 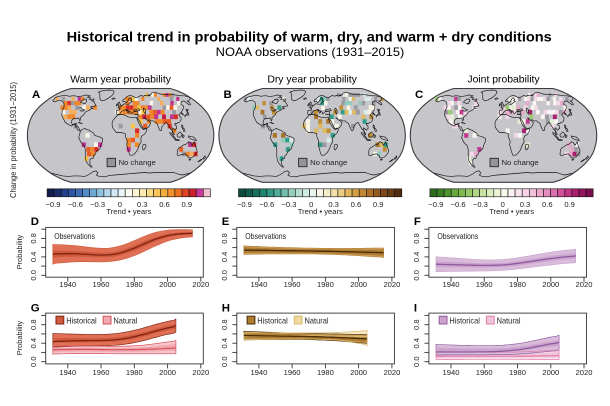 I want to click on svg-text: E, so click(x=226, y=222).